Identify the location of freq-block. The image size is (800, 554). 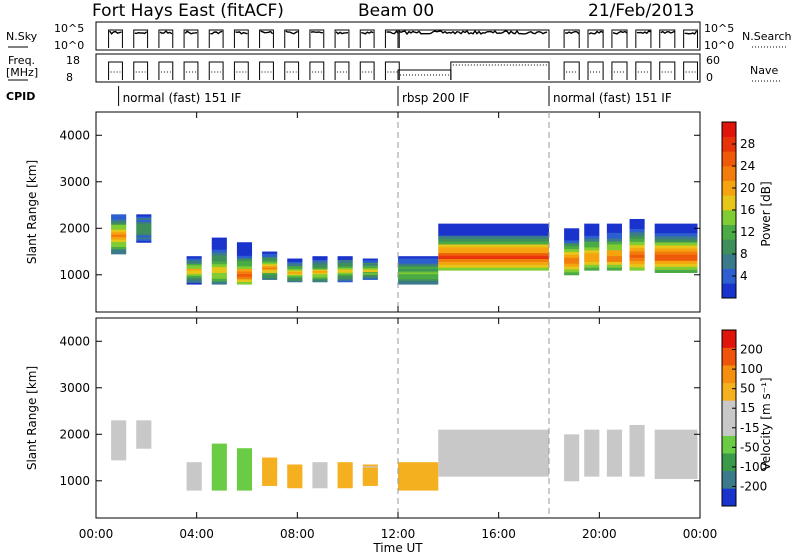
(571, 70).